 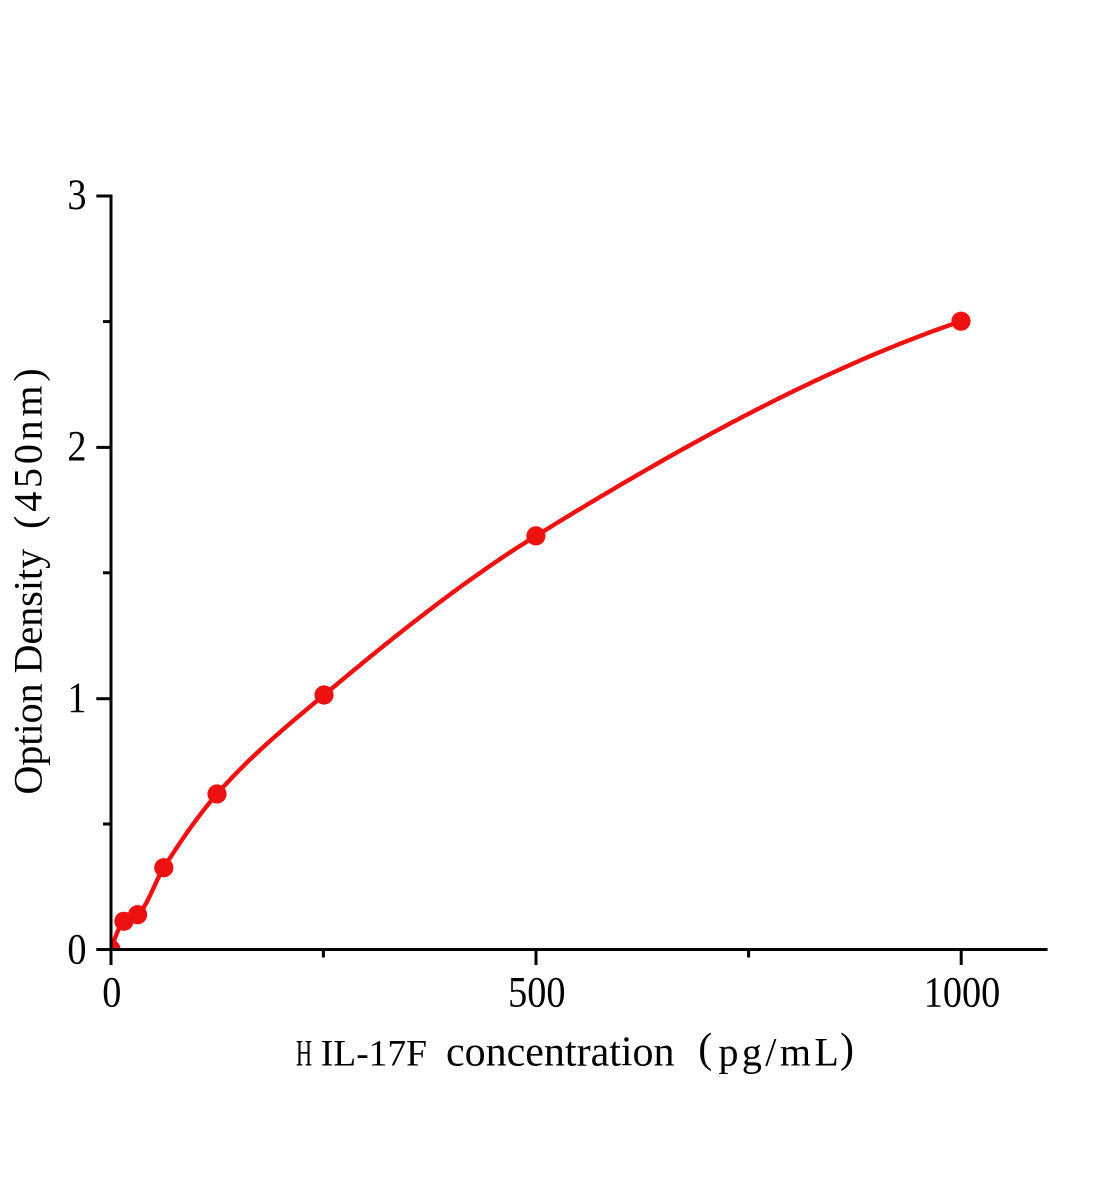 What do you see at coordinates (28, 580) in the screenshot?
I see `svg-text: Option Density(450nm)` at bounding box center [28, 580].